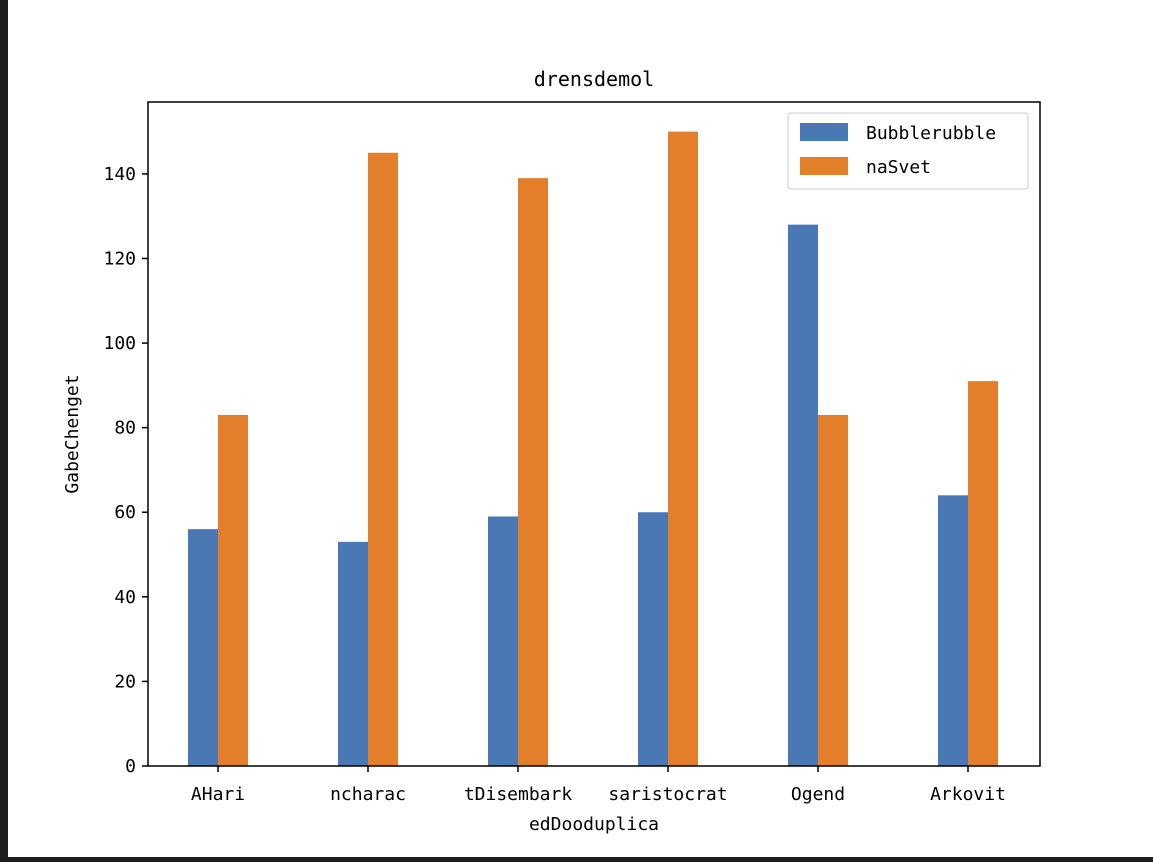  Describe the element at coordinates (125, 512) in the screenshot. I see `y-tick-label: 60` at that location.